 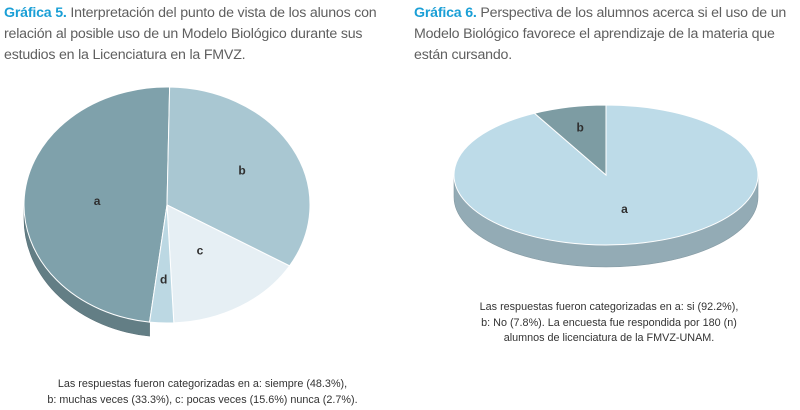 I want to click on chart-title-label: Gráfica 5., so click(x=35, y=13).